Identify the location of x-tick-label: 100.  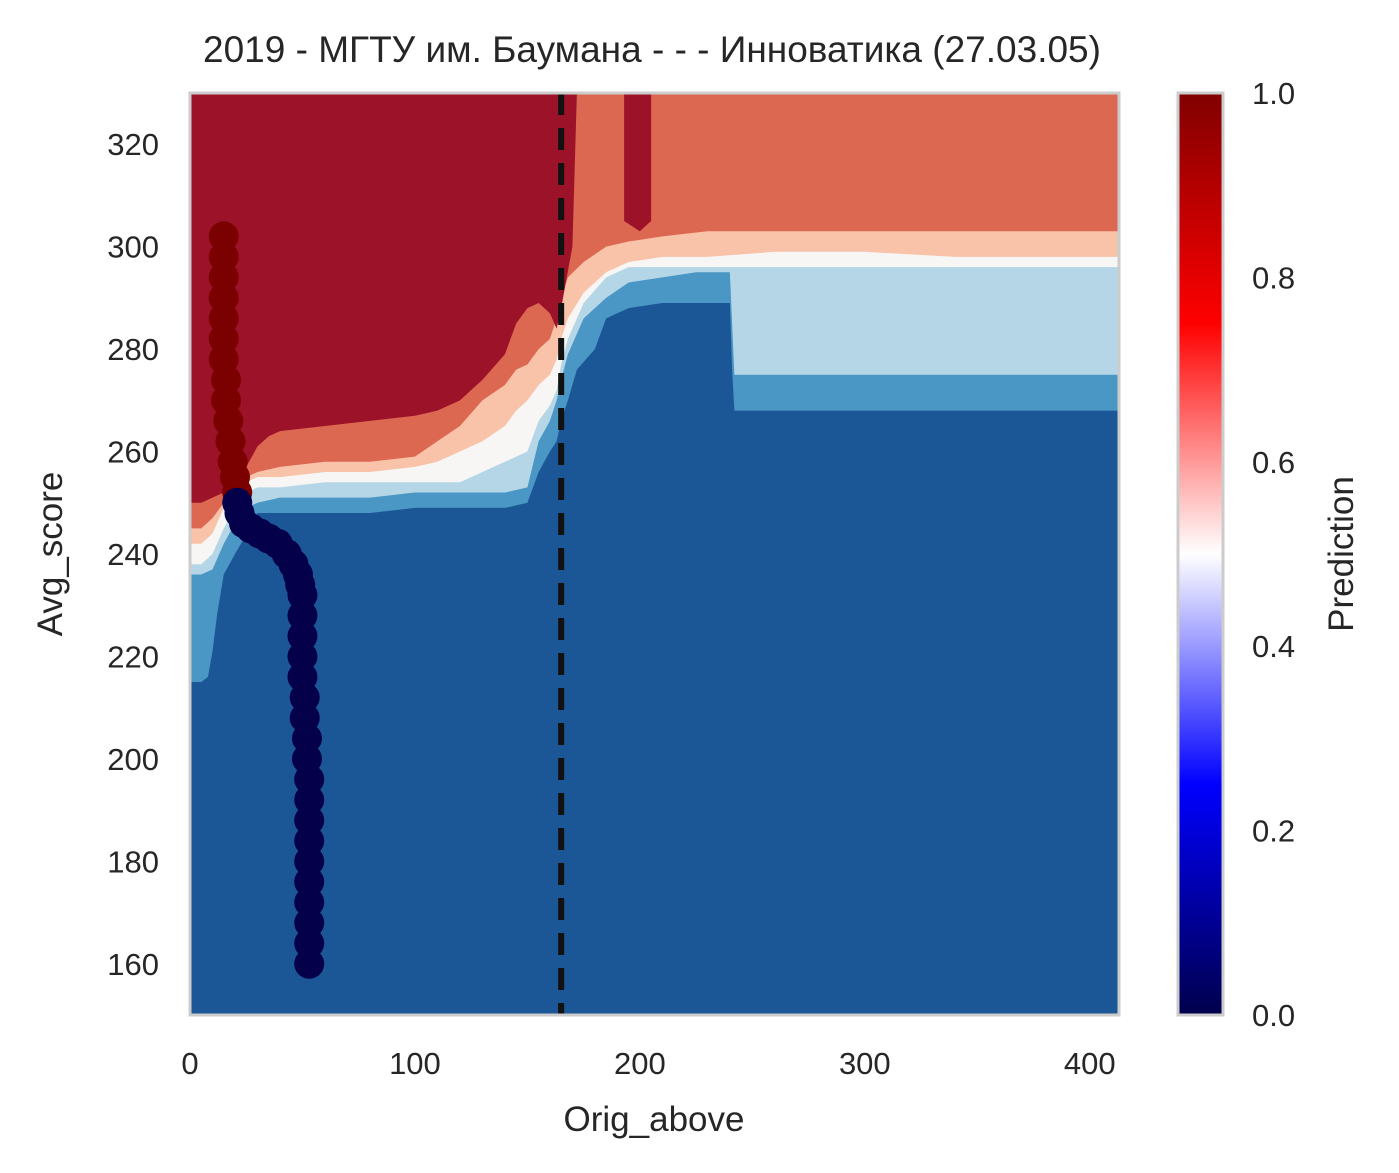
(415, 1063).